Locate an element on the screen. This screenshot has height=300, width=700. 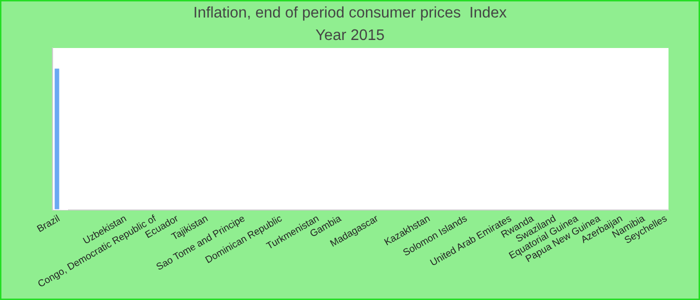
chart-title: Inflation, end of period consumer prices Index is located at coordinates (350, 13).